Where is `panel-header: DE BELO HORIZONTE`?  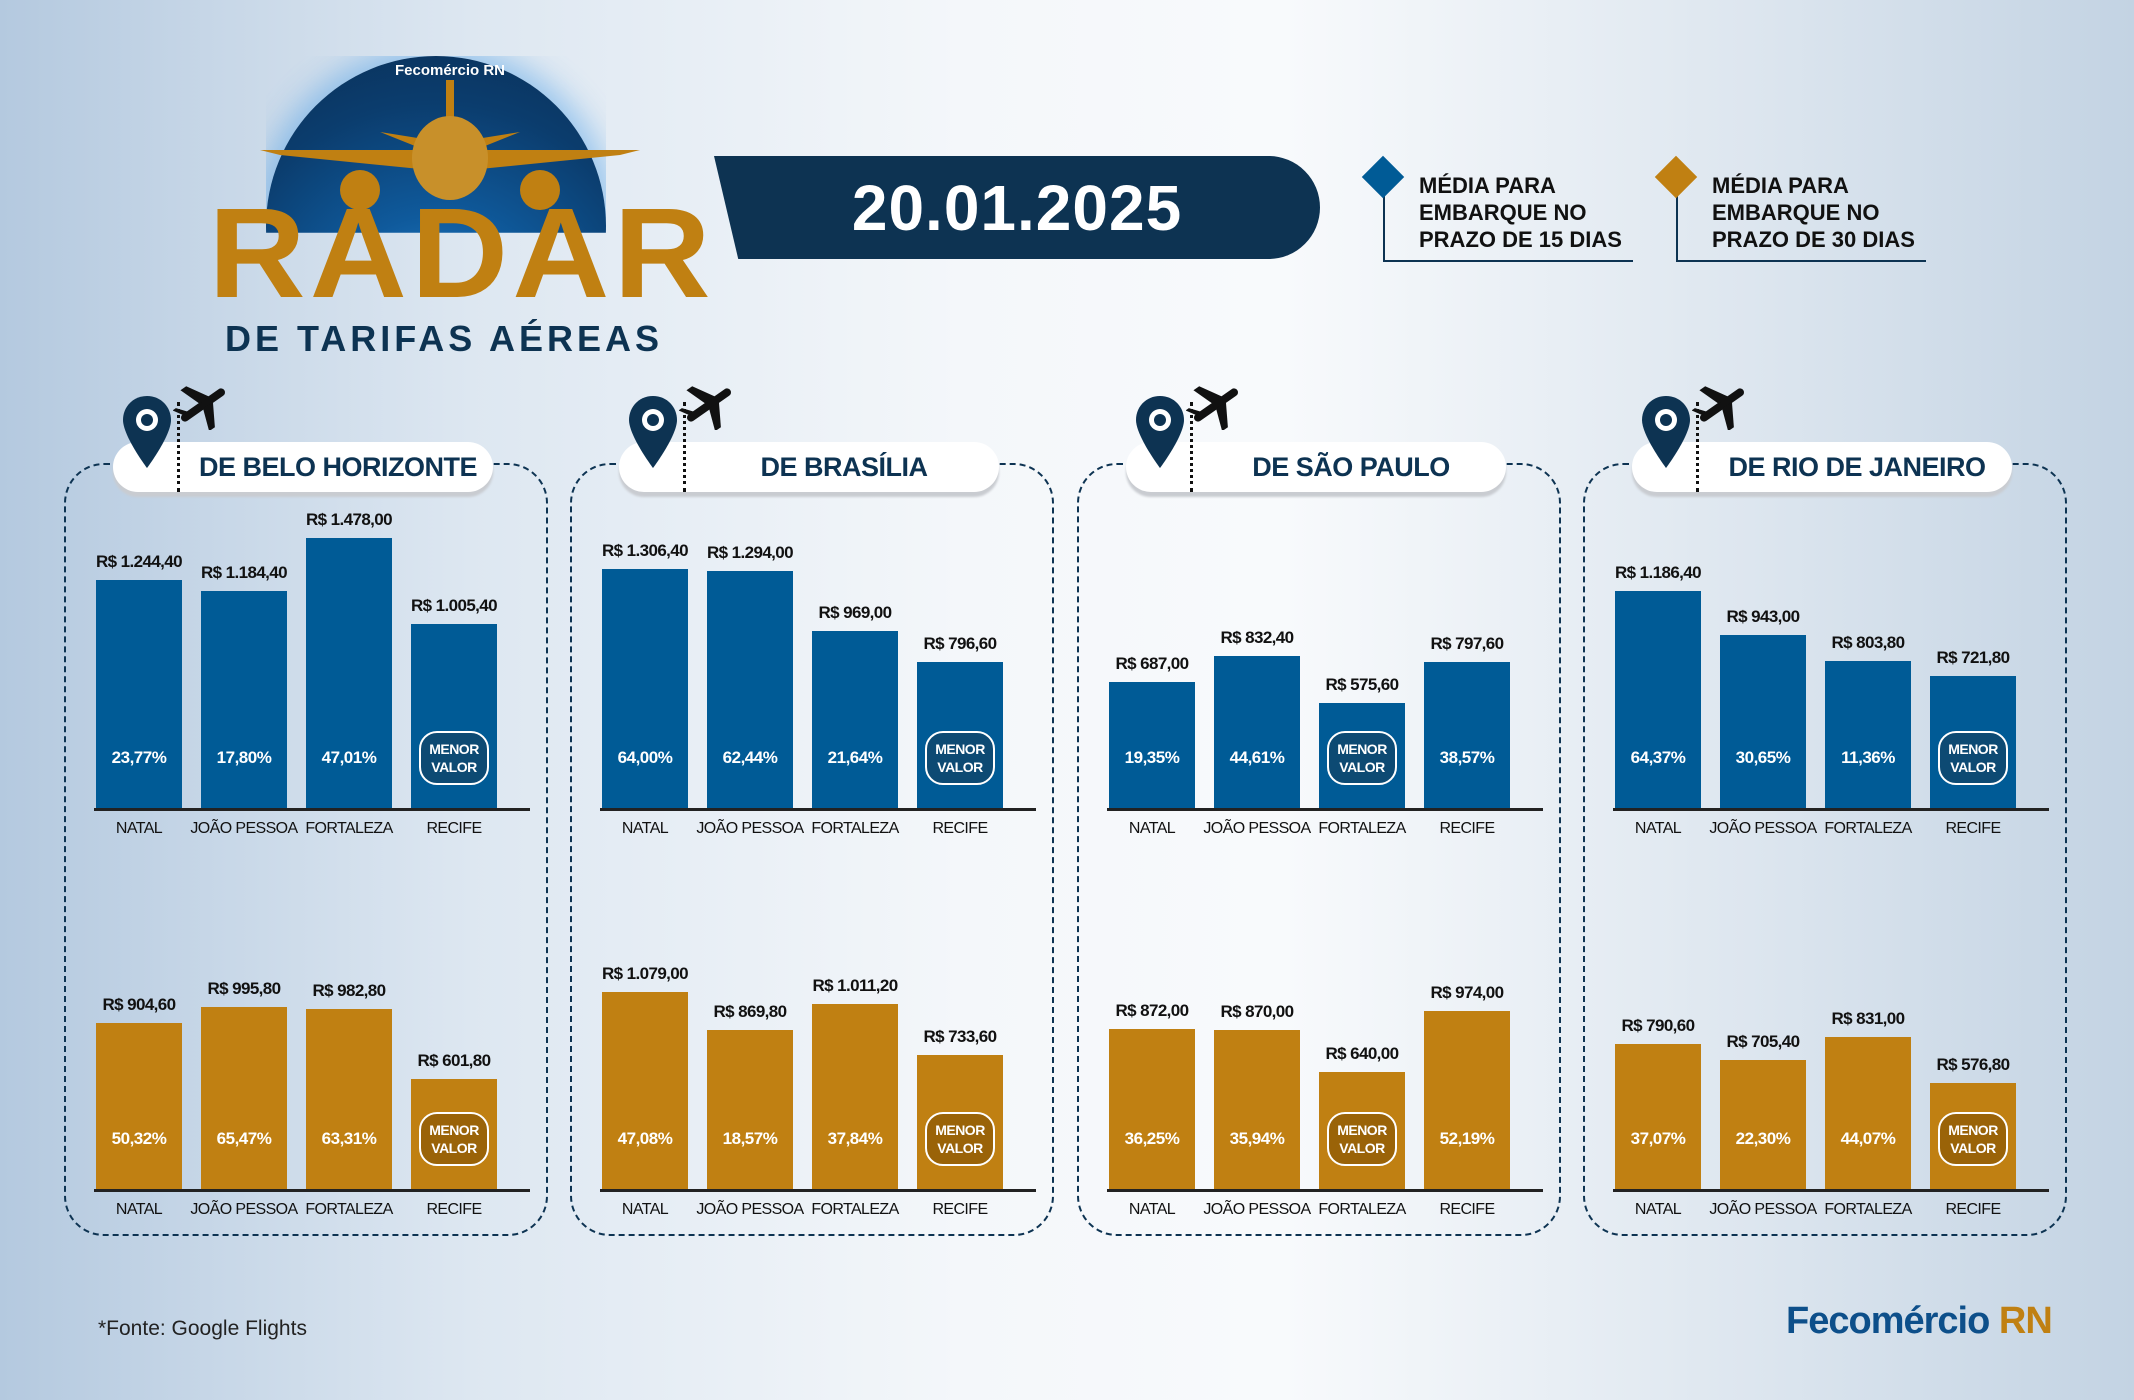 panel-header: DE BELO HORIZONTE is located at coordinates (303, 439).